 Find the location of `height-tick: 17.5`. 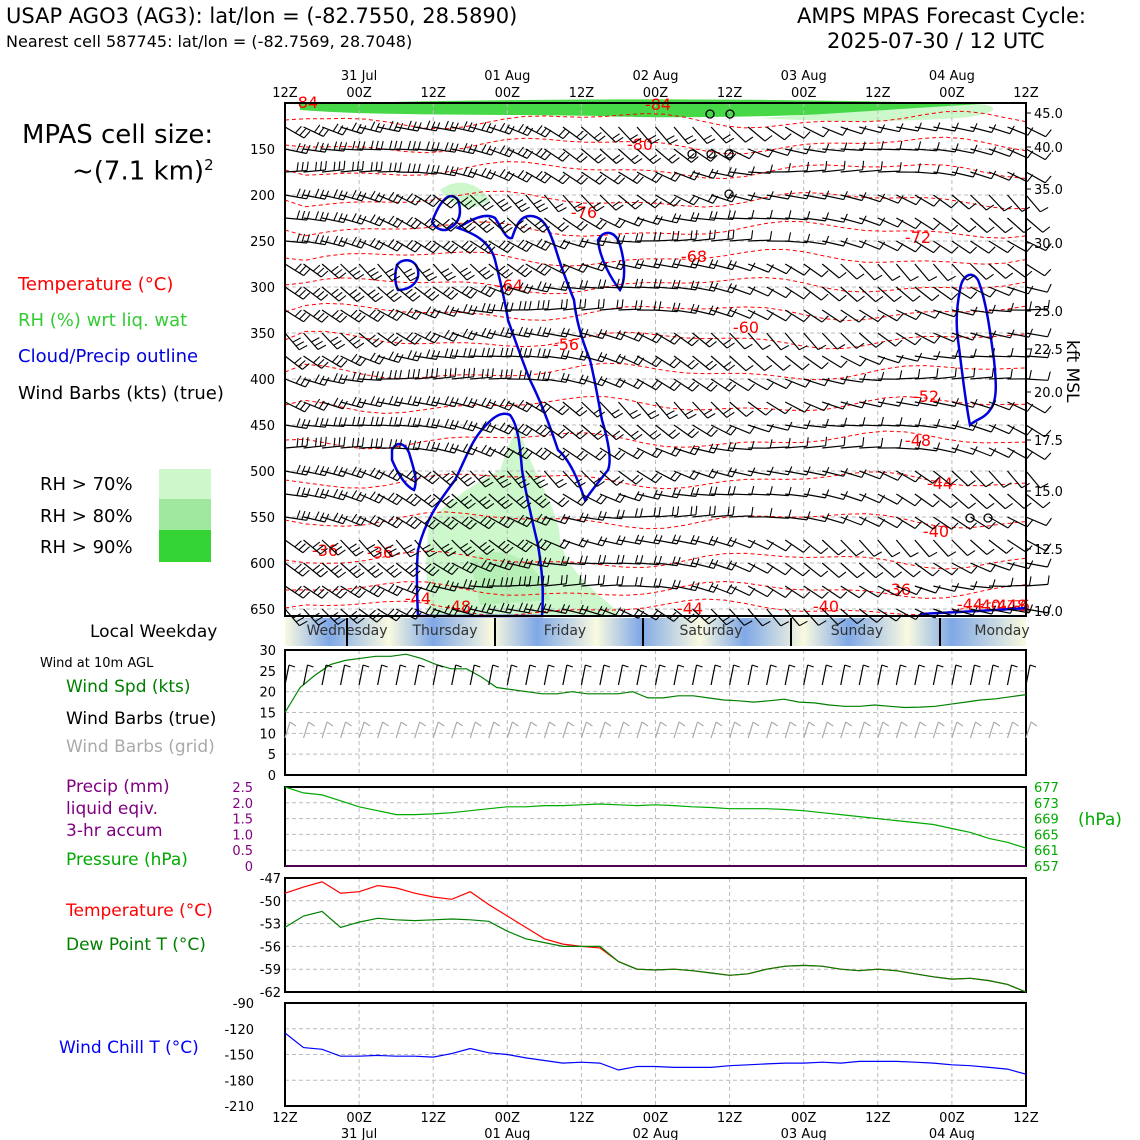

height-tick: 17.5 is located at coordinates (1048, 441).